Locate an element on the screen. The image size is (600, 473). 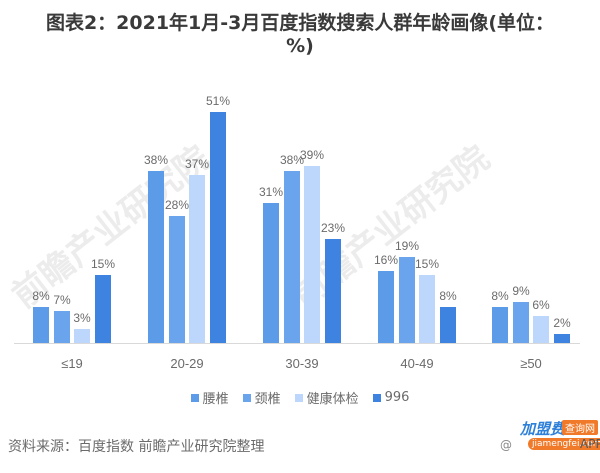
data-label: 23% is located at coordinates (333, 228).